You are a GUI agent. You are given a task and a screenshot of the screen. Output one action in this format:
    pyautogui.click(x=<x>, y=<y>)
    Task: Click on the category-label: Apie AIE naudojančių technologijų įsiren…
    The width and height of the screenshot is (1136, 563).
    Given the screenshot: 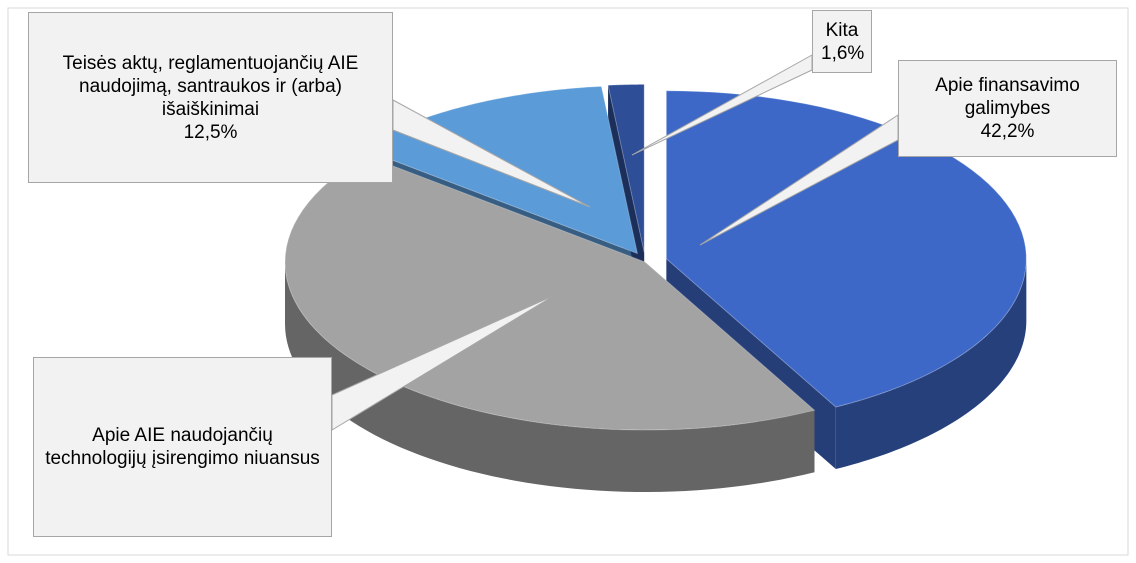 What is the action you would take?
    pyautogui.click(x=182, y=447)
    